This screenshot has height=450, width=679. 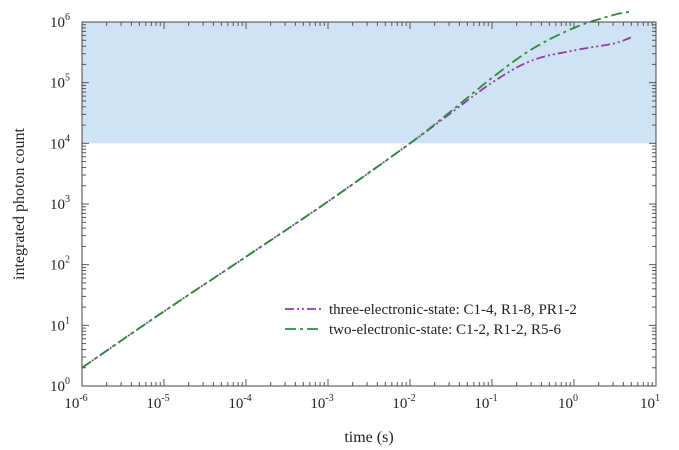 I want to click on x-tick-exp: -2, so click(x=411, y=398).